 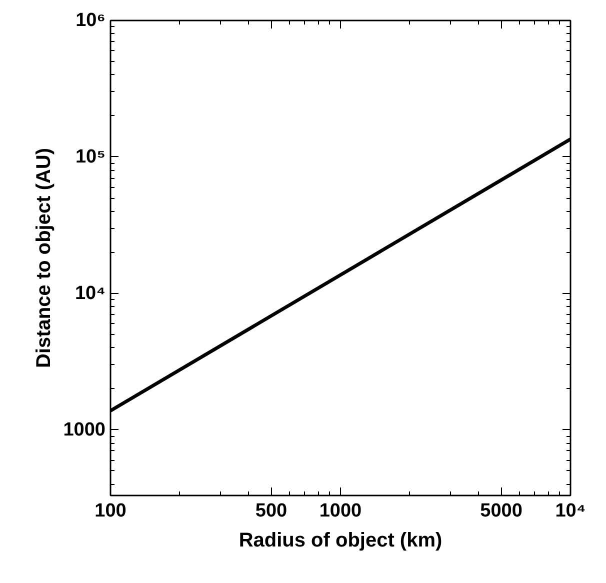 I want to click on y-tick-label: 1000, so click(x=84, y=429).